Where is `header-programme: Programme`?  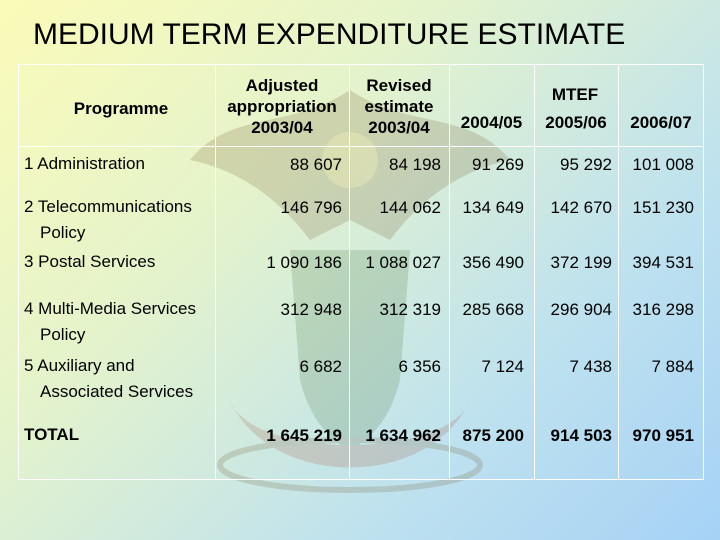 header-programme: Programme is located at coordinates (121, 108).